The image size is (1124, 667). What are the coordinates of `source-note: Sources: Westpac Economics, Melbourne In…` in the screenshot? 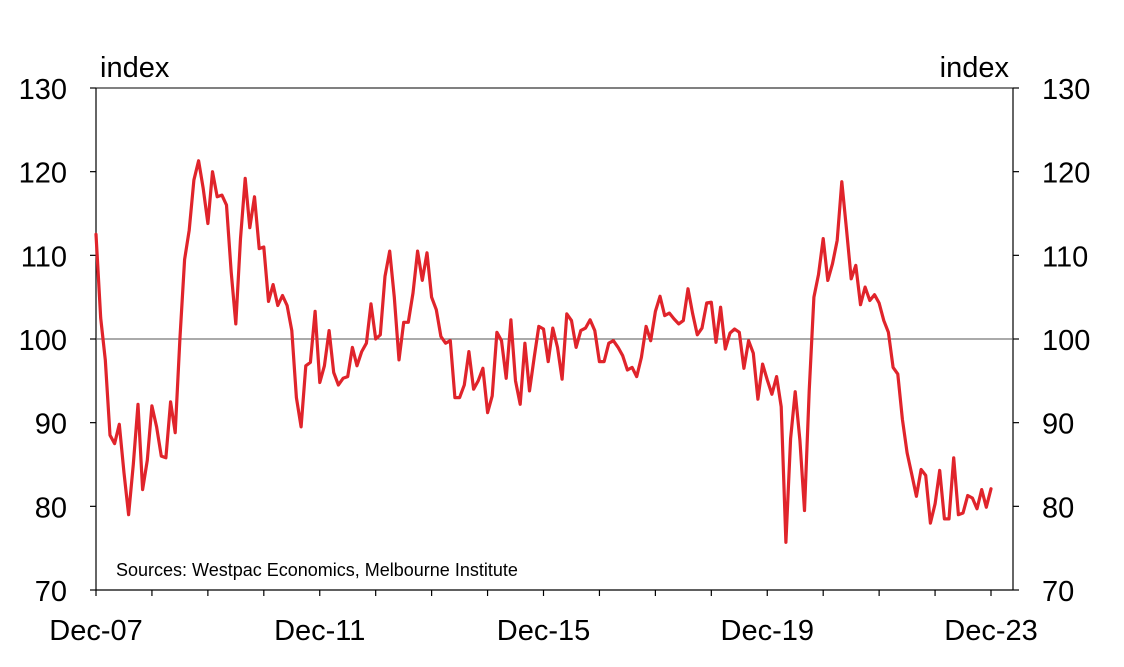 It's located at (317, 570).